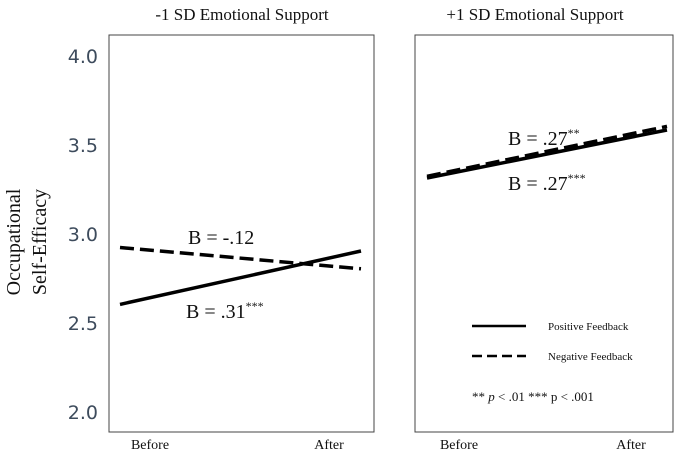 The image size is (685, 455). I want to click on y-tick-label: 3.5, so click(83, 146).